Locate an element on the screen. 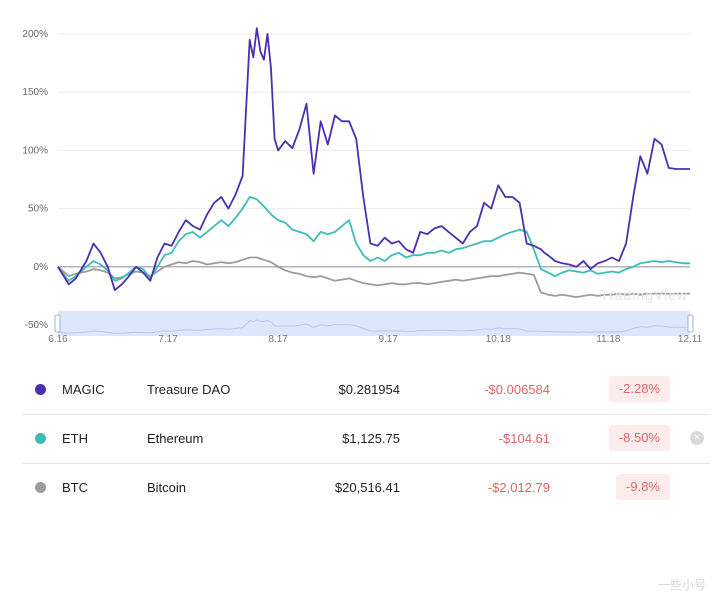  asset-price: $0.281954 is located at coordinates (369, 389).